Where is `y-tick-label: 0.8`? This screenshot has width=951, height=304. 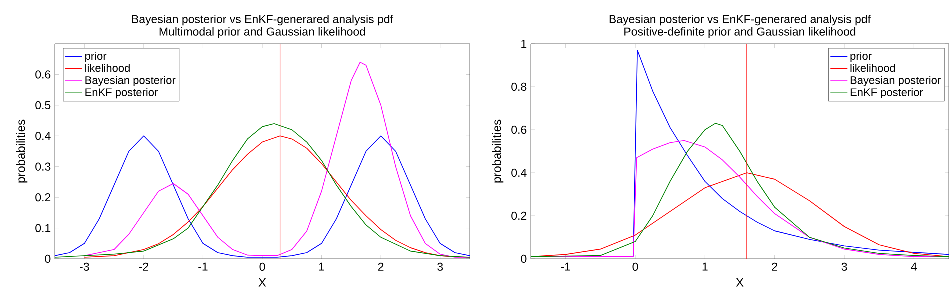
y-tick-label: 0.8 is located at coordinates (519, 87).